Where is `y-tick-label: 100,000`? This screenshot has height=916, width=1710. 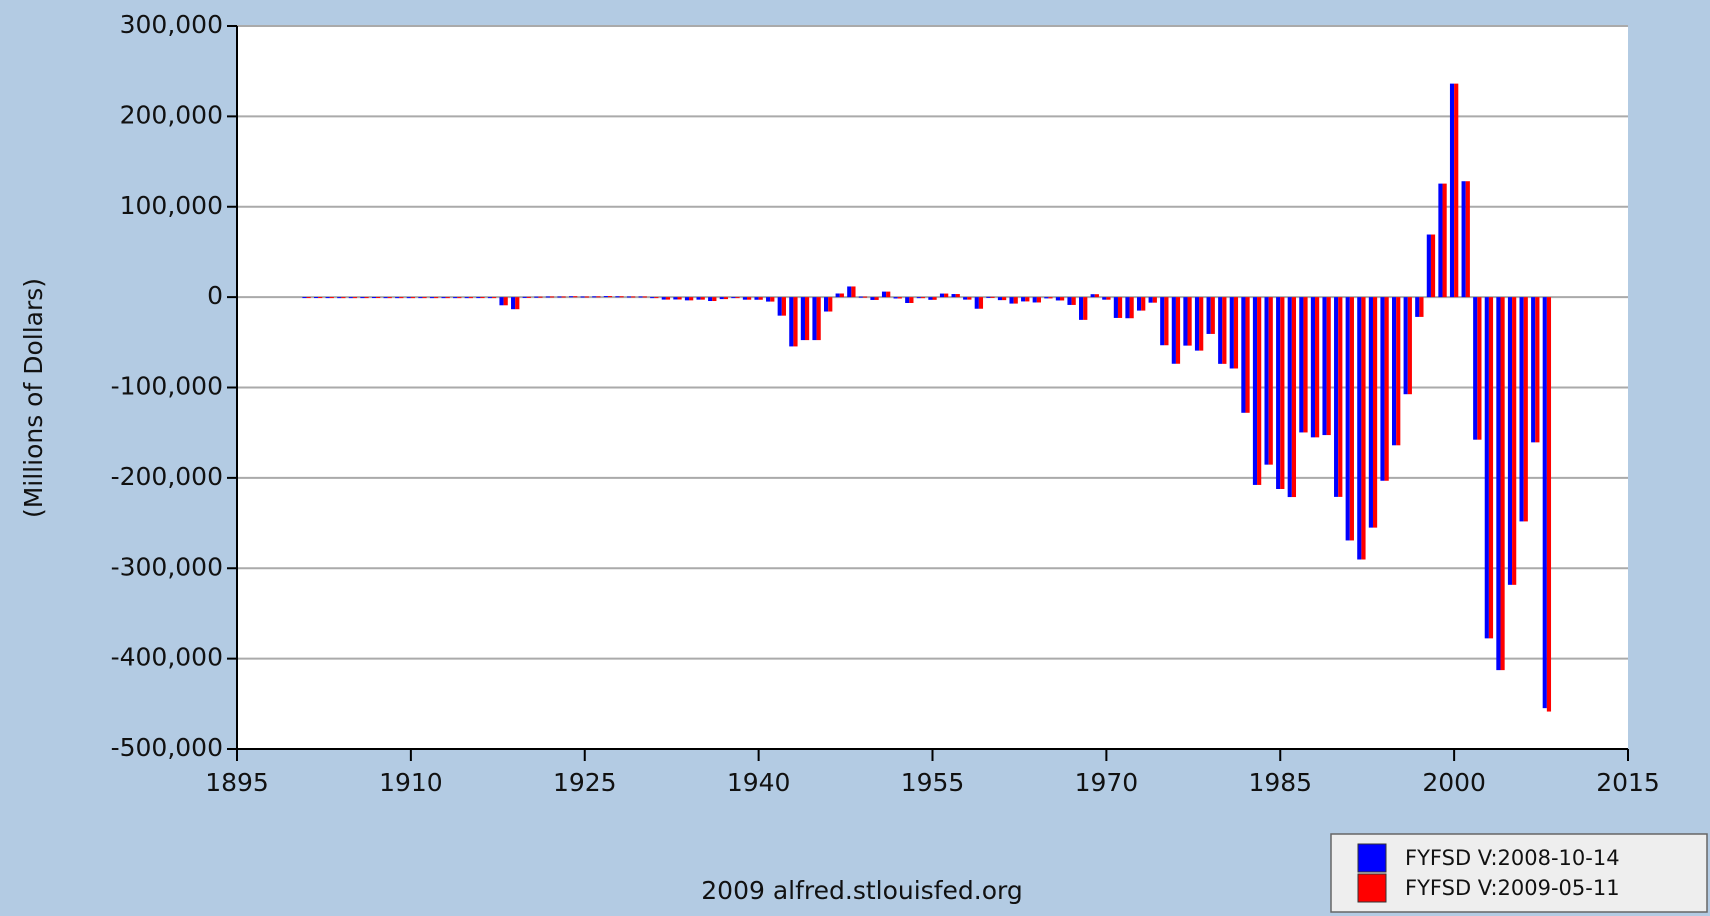
y-tick-label: 100,000 is located at coordinates (171, 205).